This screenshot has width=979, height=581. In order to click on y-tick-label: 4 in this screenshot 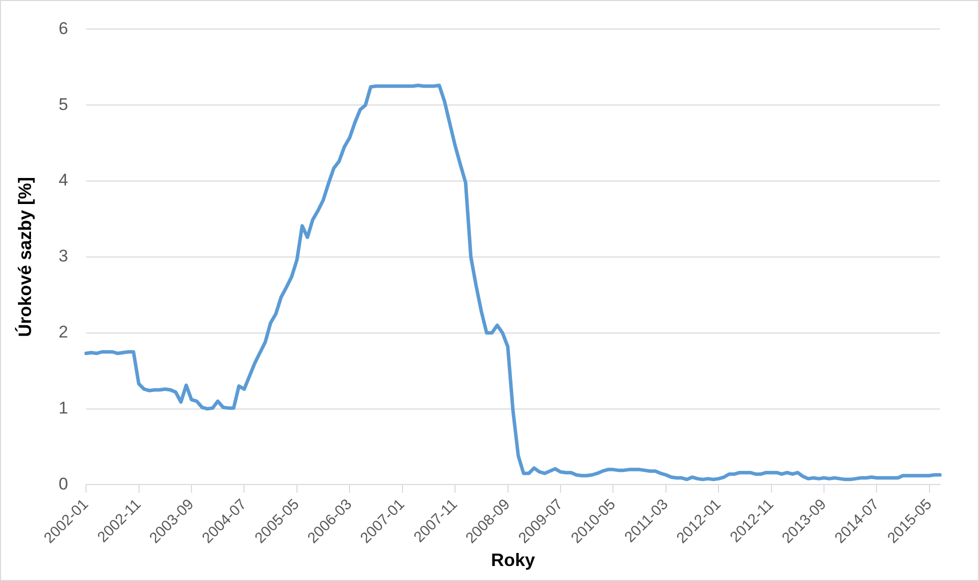, I will do `click(63, 180)`.